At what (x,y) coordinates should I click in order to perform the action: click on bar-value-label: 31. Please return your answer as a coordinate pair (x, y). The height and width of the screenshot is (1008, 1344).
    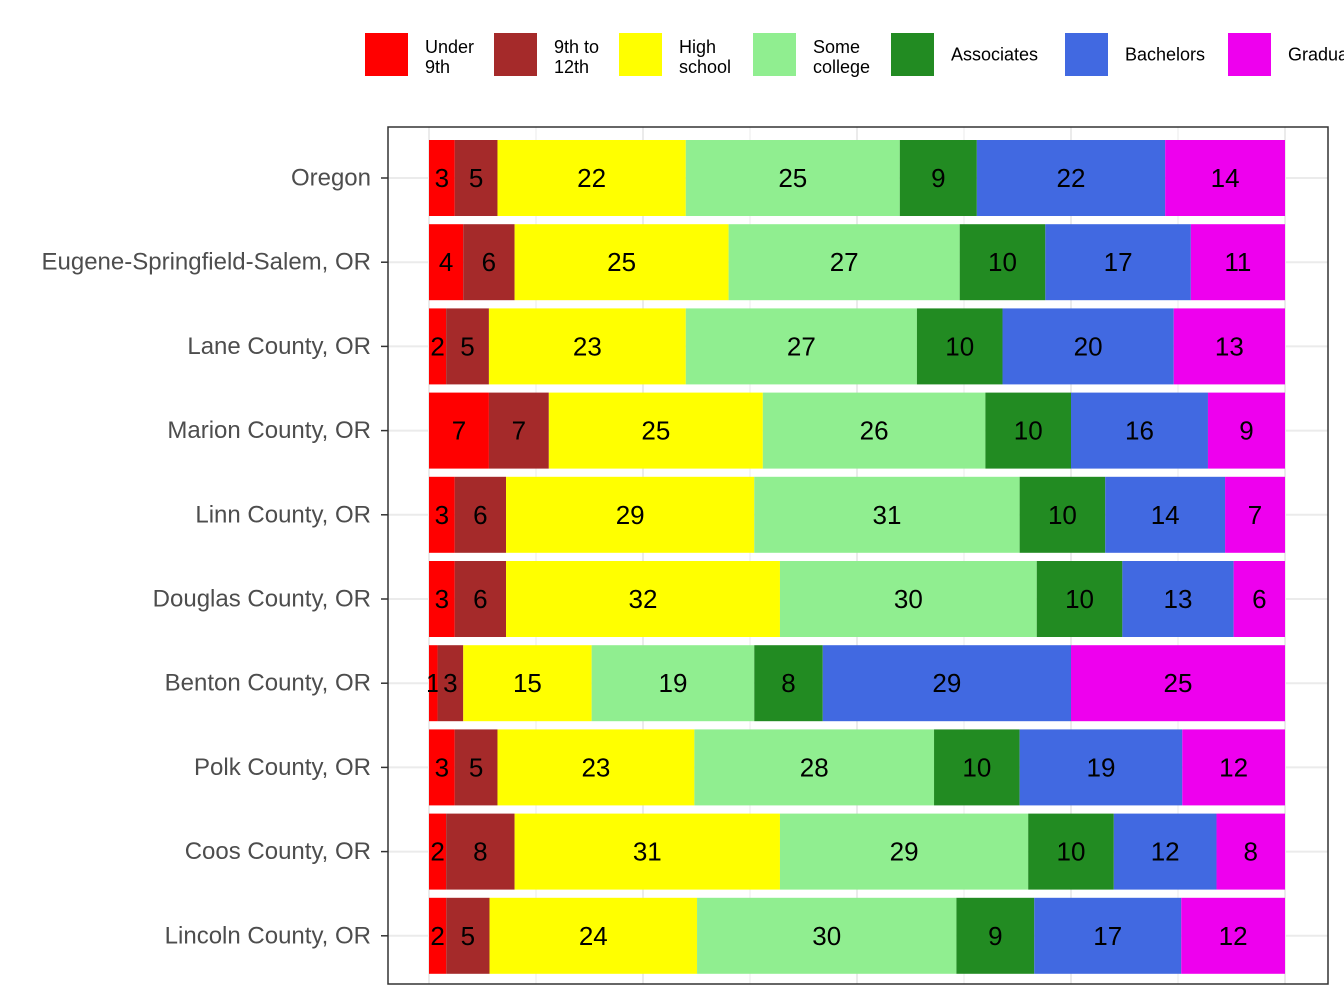
    Looking at the image, I should click on (647, 852).